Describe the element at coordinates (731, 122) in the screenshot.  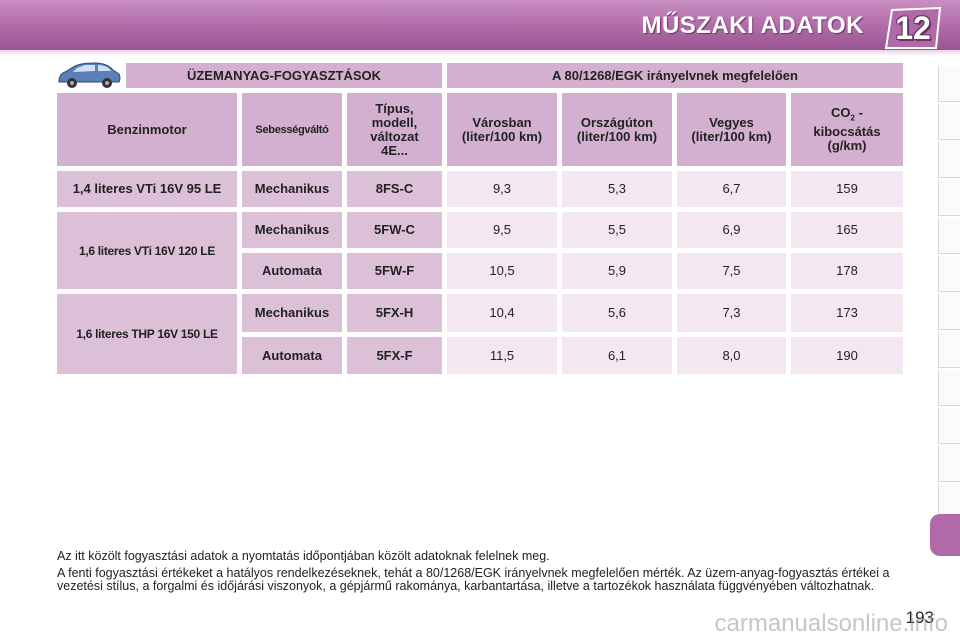
I see `col-header-combined-line: Vegyes` at that location.